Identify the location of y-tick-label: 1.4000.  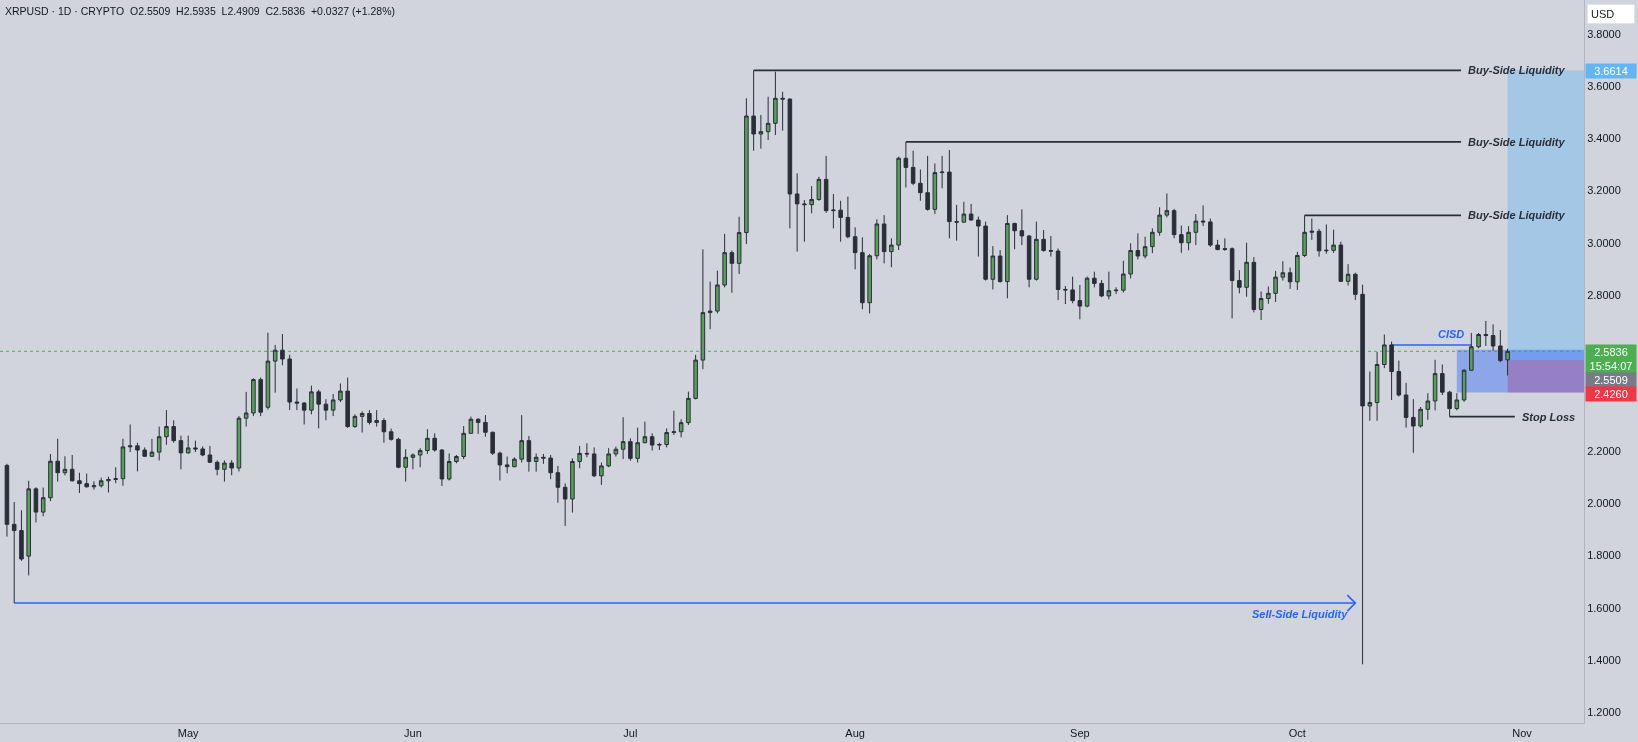
(1604, 659).